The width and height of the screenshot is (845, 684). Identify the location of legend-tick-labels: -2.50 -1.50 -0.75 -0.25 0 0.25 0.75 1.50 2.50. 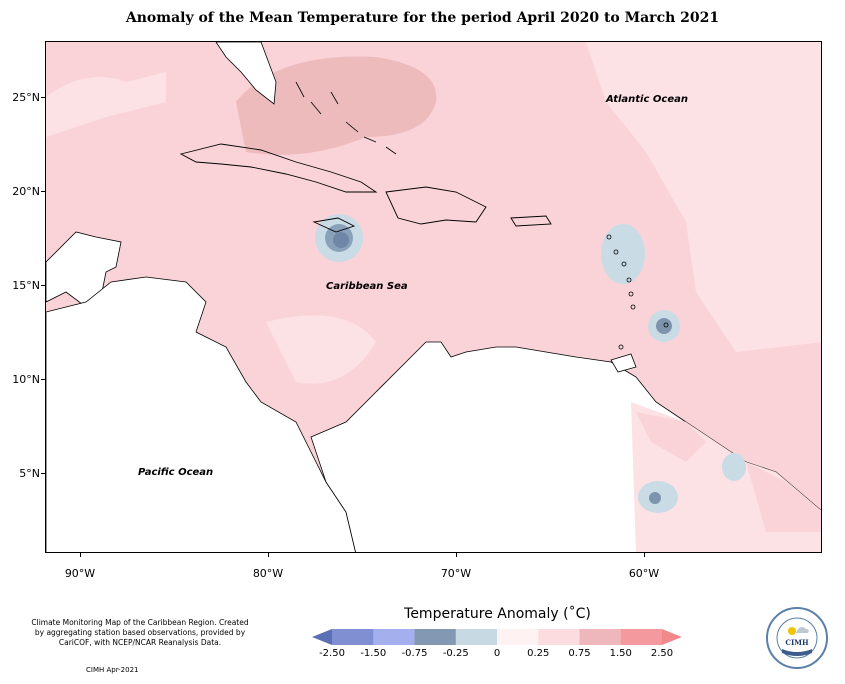
(497, 655).